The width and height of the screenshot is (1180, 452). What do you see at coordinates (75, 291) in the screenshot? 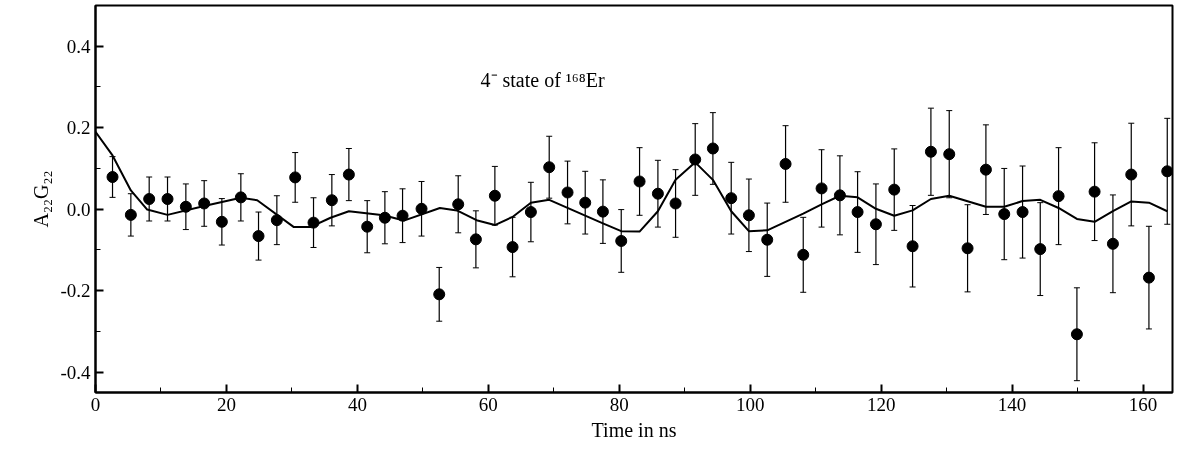
I see `y-tick-label: -0.2` at bounding box center [75, 291].